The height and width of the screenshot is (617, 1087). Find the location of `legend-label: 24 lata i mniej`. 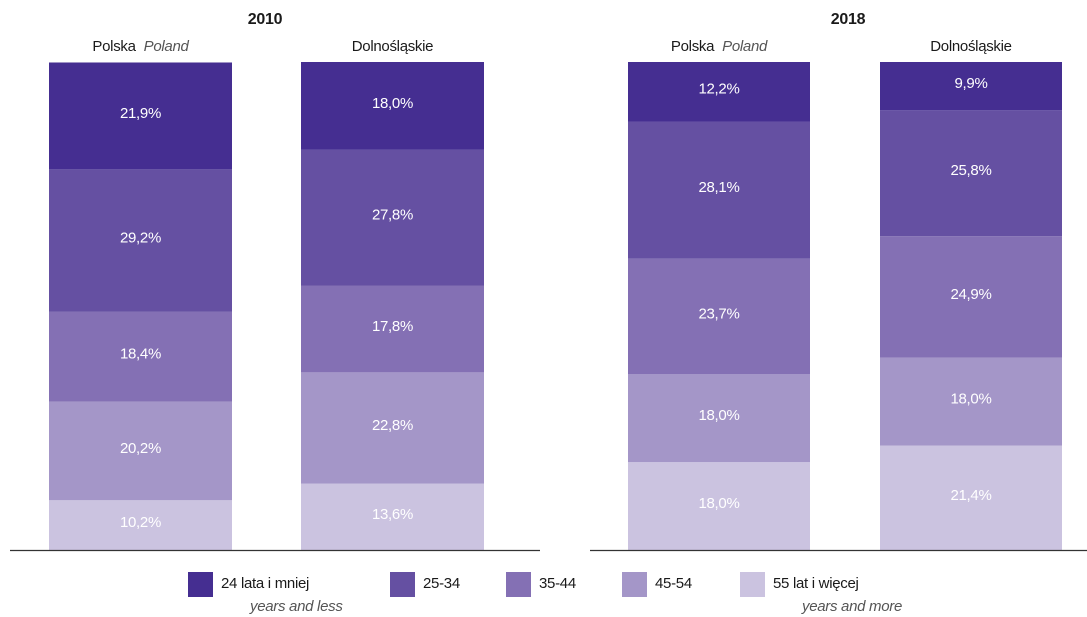

legend-label: 24 lata i mniej is located at coordinates (265, 583).